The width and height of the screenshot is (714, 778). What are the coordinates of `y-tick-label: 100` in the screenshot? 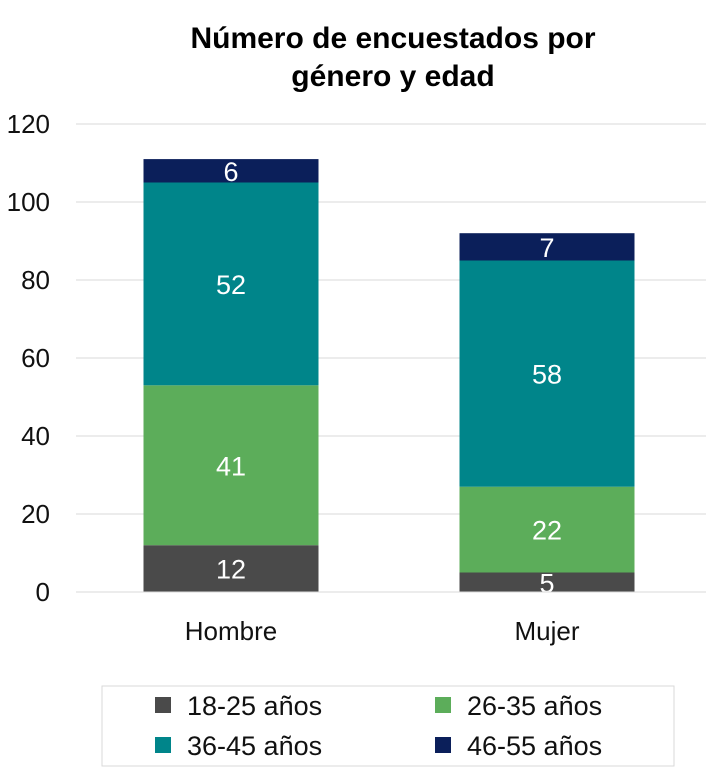 It's located at (28, 202).